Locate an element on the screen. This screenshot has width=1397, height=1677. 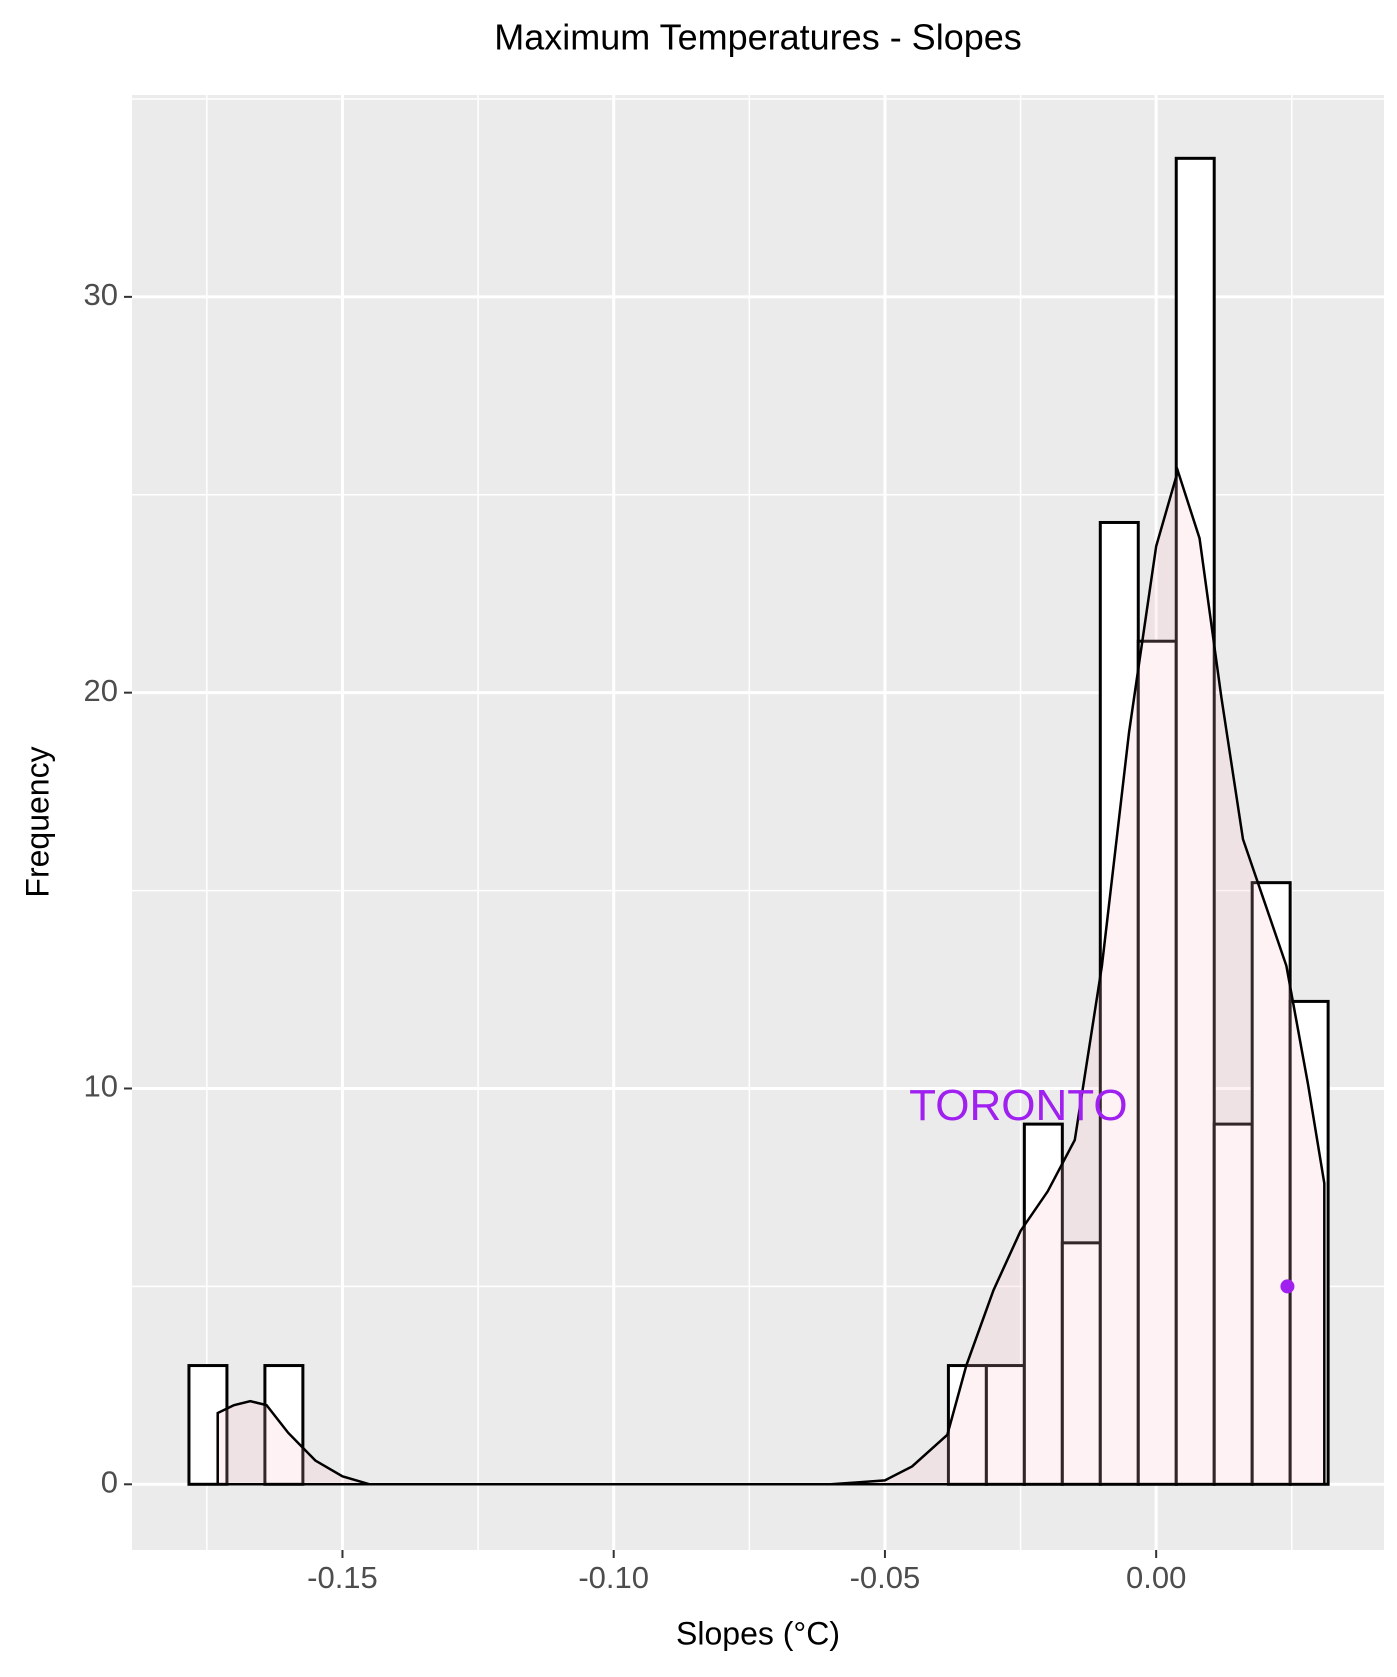
y-axis-title: Frequency is located at coordinates (37, 821).